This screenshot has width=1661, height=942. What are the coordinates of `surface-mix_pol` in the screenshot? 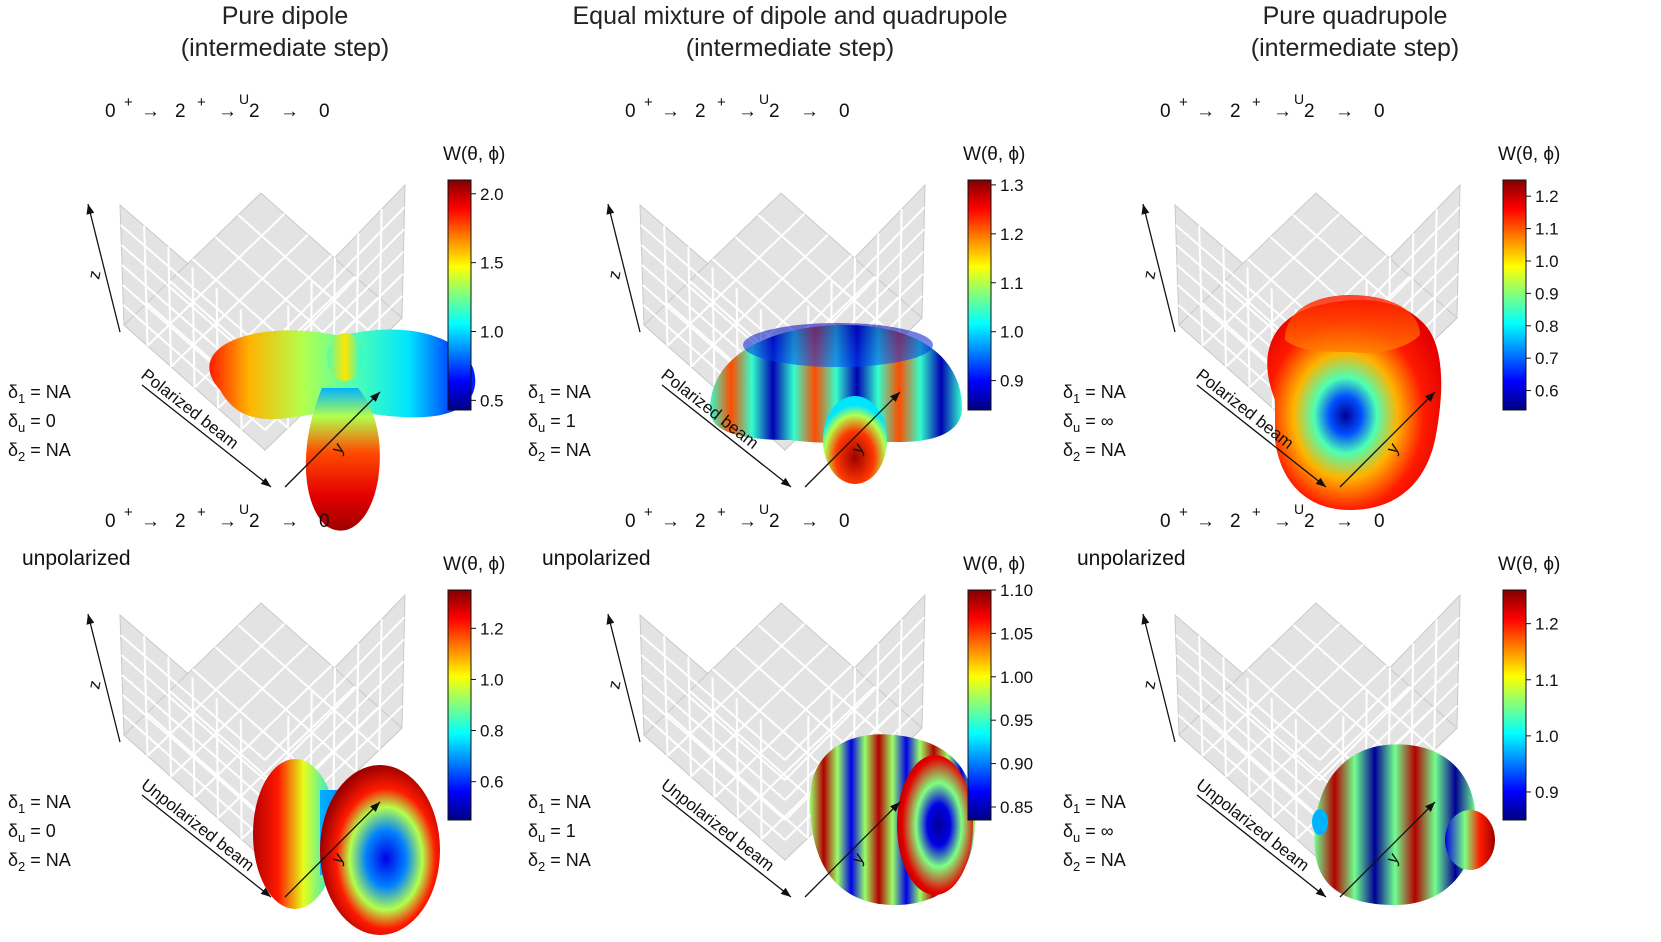 It's located at (836, 403).